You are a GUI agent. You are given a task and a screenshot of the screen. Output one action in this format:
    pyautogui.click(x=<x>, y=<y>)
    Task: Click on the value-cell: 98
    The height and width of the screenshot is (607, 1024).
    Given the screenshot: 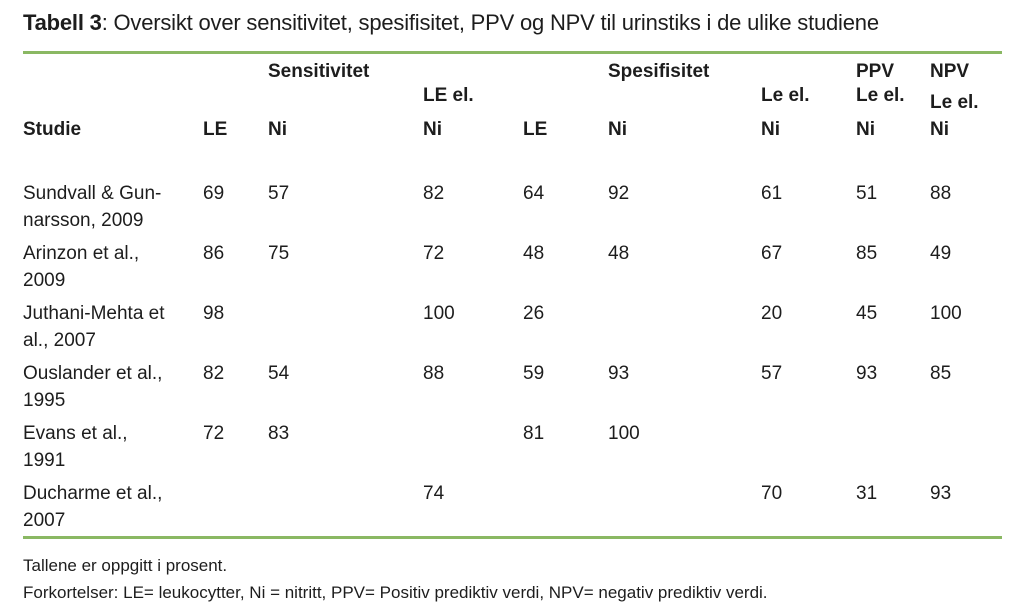 What is the action you would take?
    pyautogui.click(x=214, y=313)
    